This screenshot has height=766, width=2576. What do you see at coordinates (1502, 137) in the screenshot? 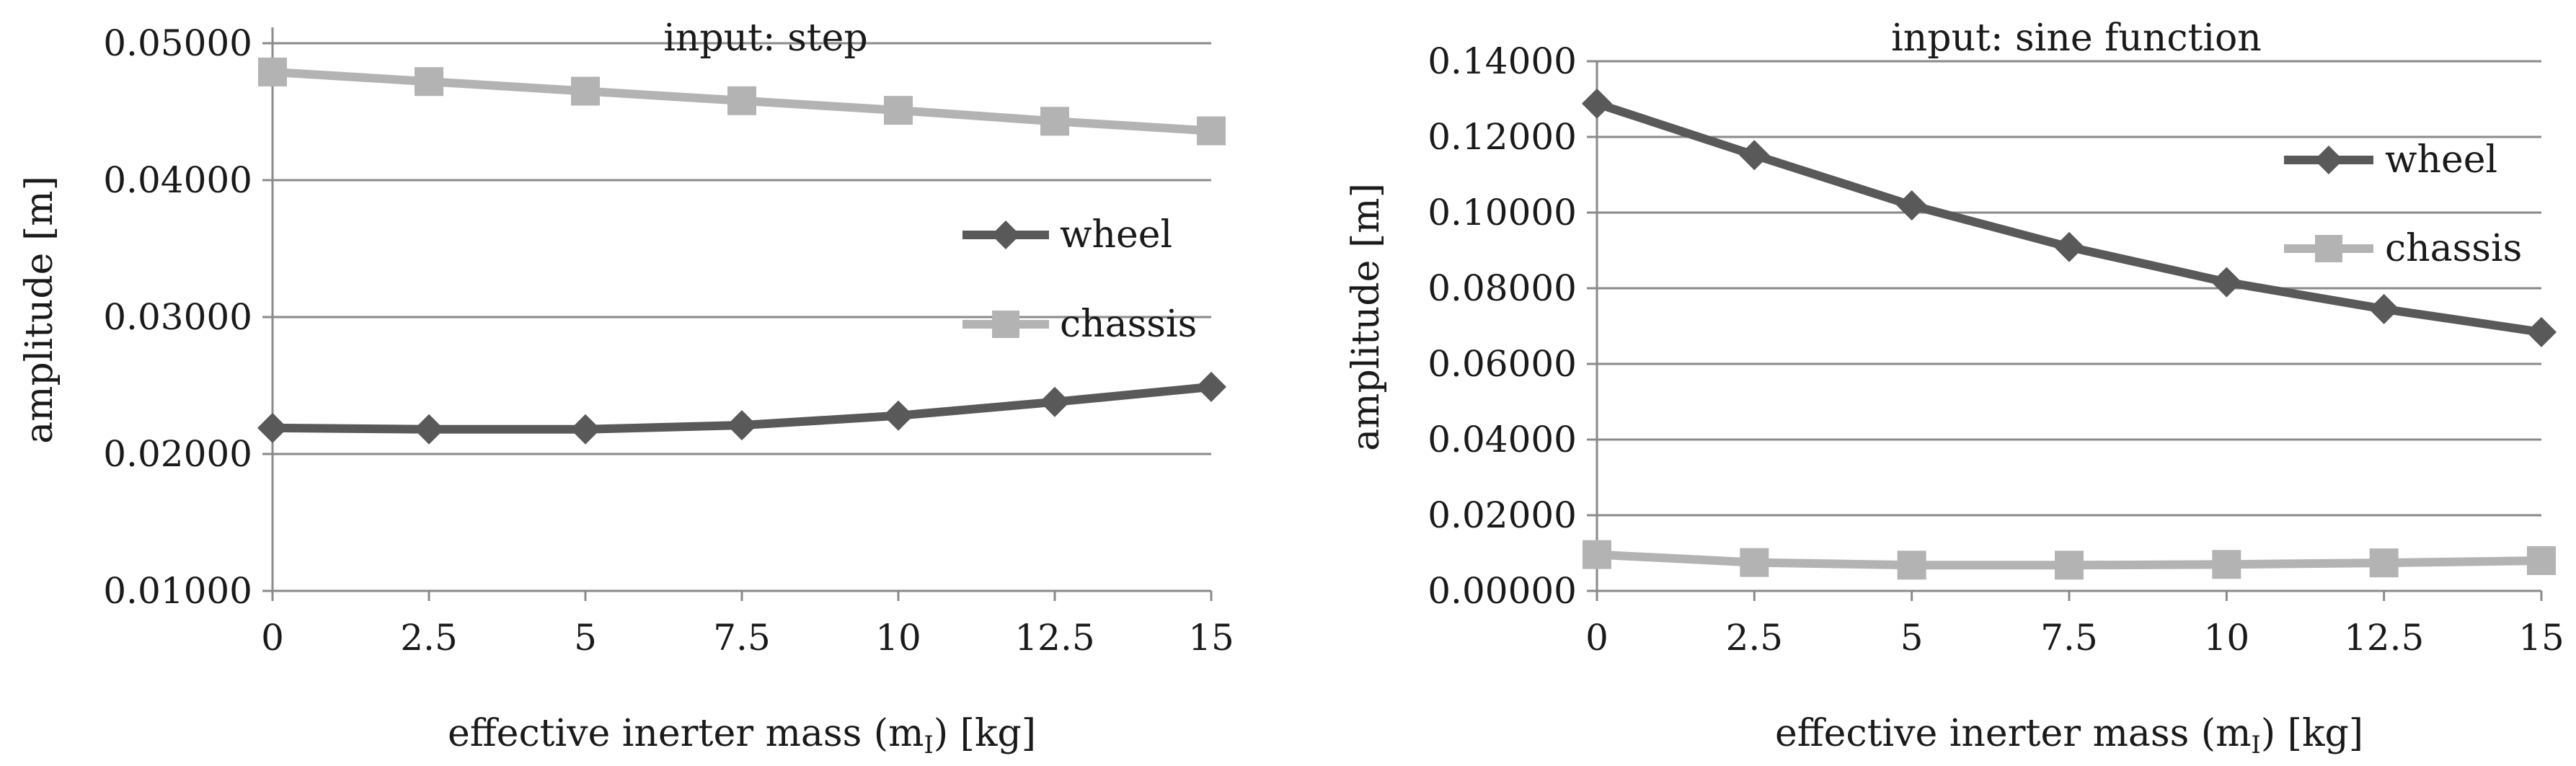
I see `chart-sine-y-tick-label: 0.12000` at bounding box center [1502, 137].